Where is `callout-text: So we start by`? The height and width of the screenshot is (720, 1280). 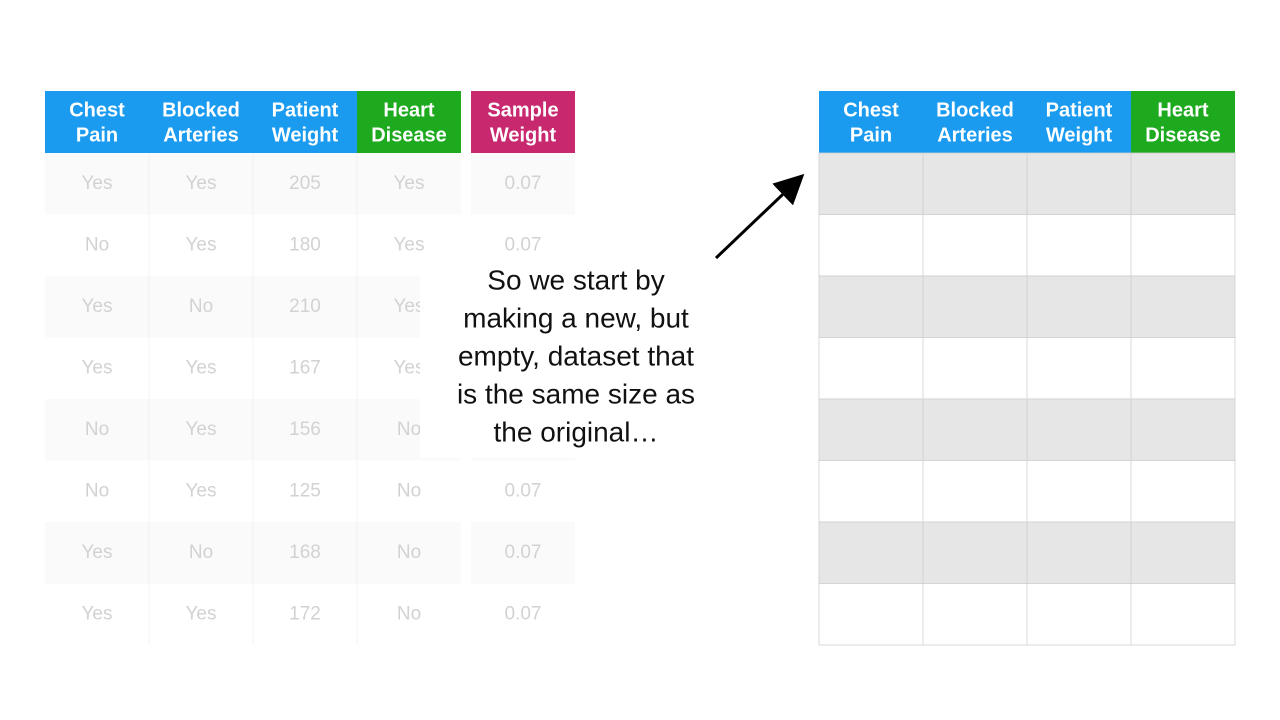
callout-text: So we start by is located at coordinates (575, 279).